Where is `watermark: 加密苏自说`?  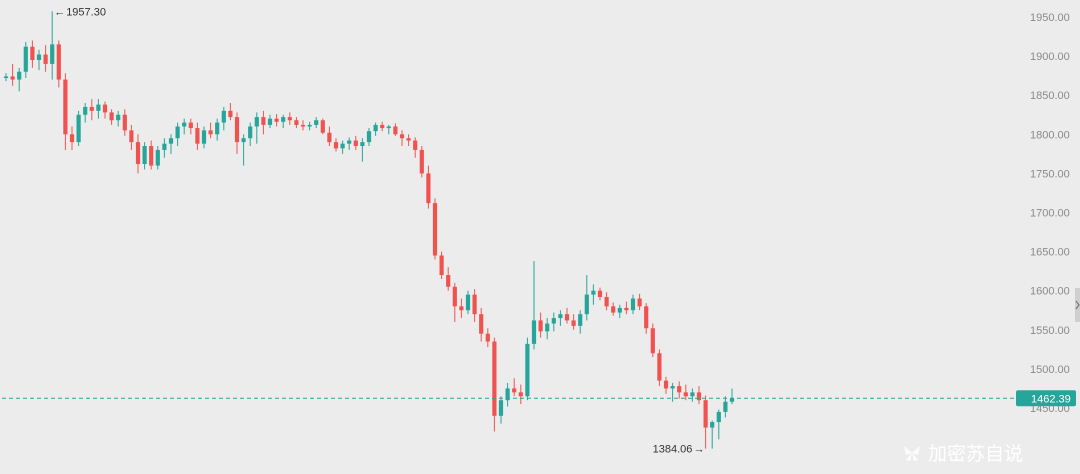
watermark: 加密苏自说 is located at coordinates (963, 454).